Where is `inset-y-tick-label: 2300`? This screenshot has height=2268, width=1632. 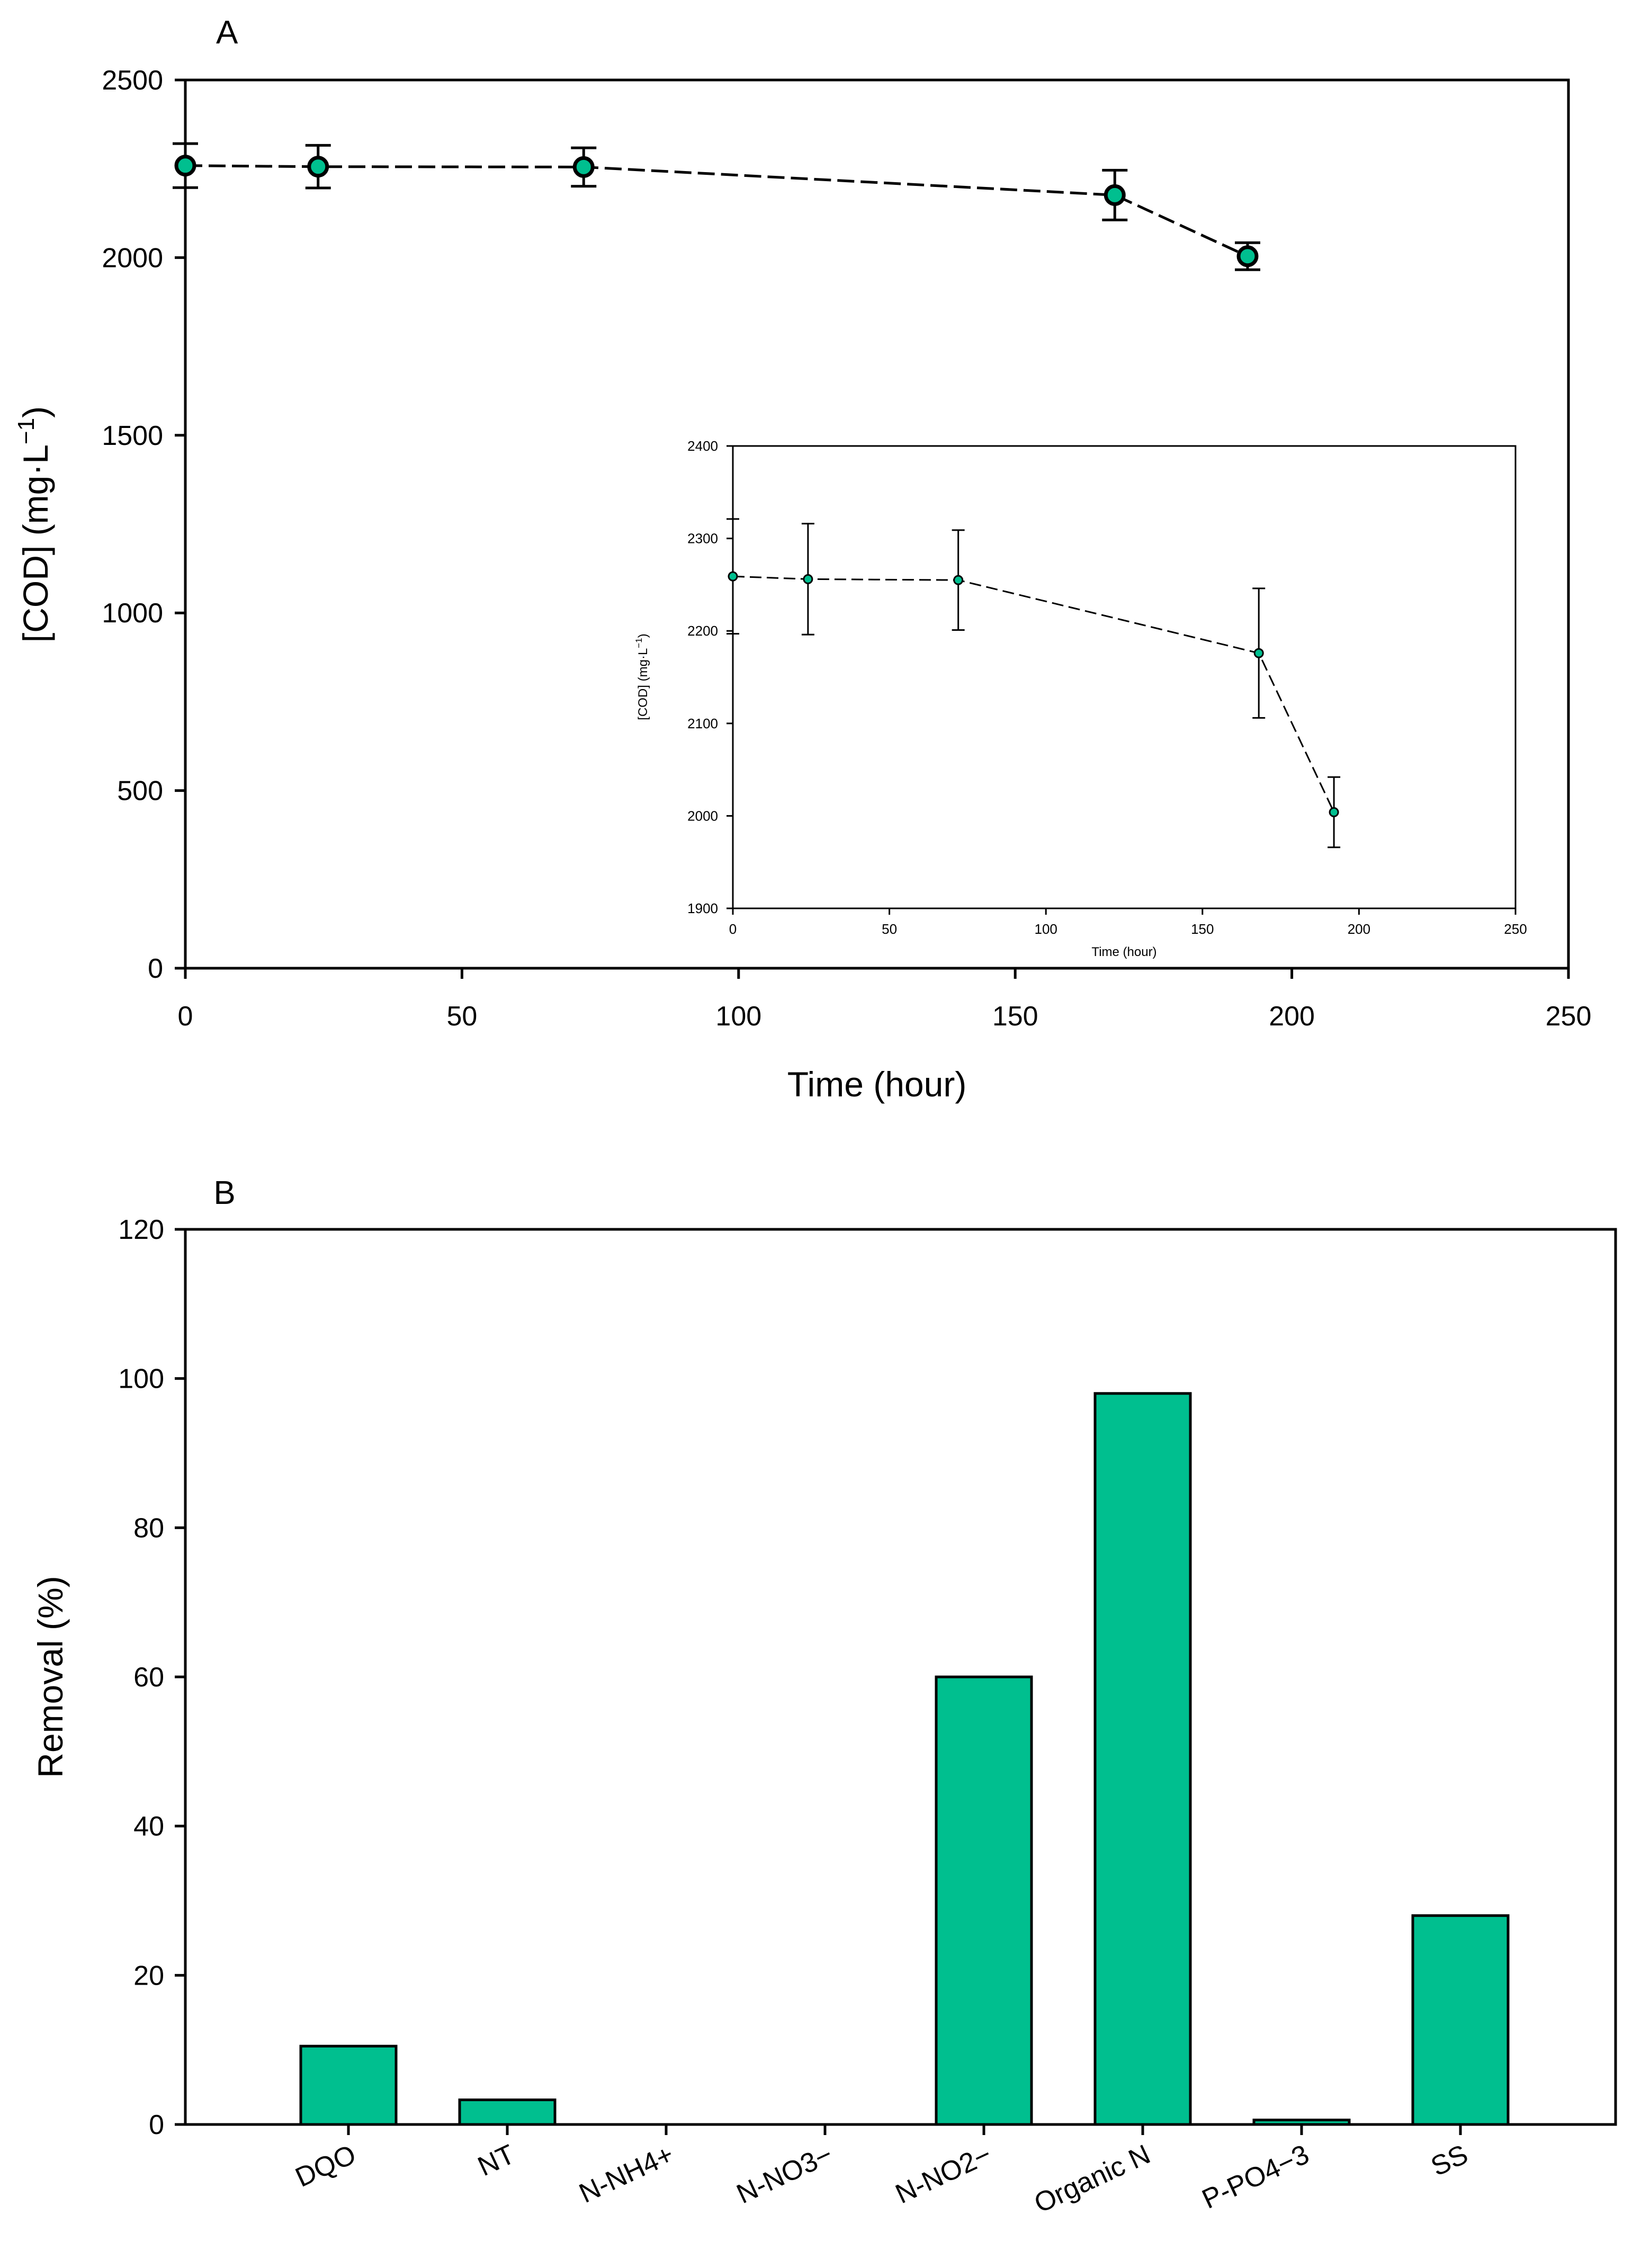 inset-y-tick-label: 2300 is located at coordinates (702, 539).